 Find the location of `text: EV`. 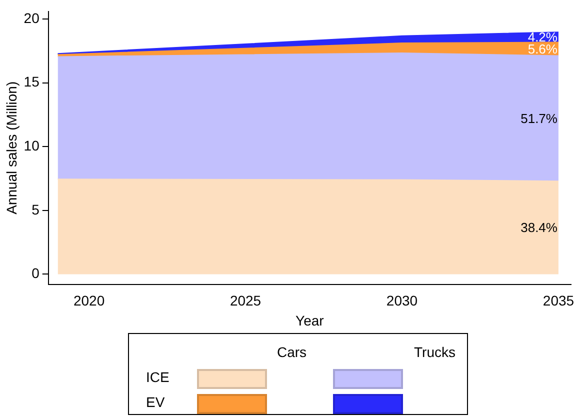

text: EV is located at coordinates (155, 402).